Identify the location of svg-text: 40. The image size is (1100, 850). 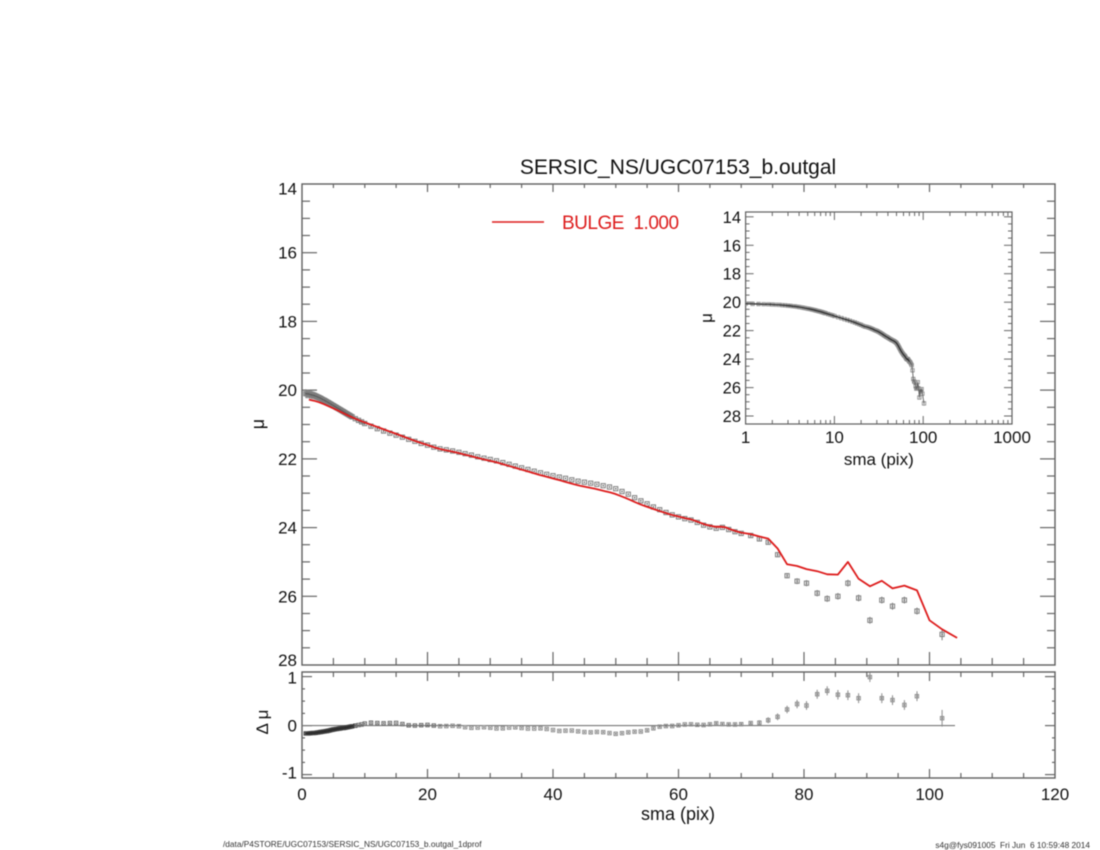
(553, 794).